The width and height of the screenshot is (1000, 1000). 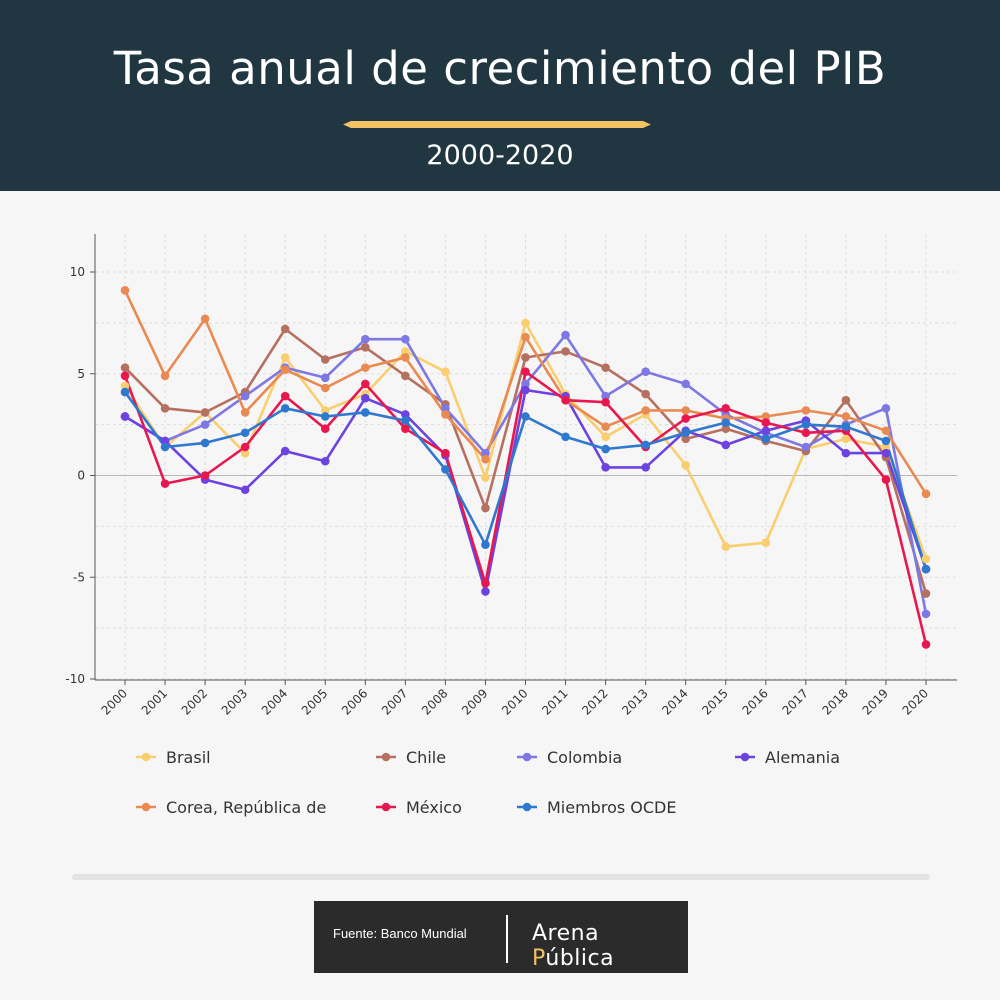 I want to click on x-tick-label: 2001, so click(x=154, y=701).